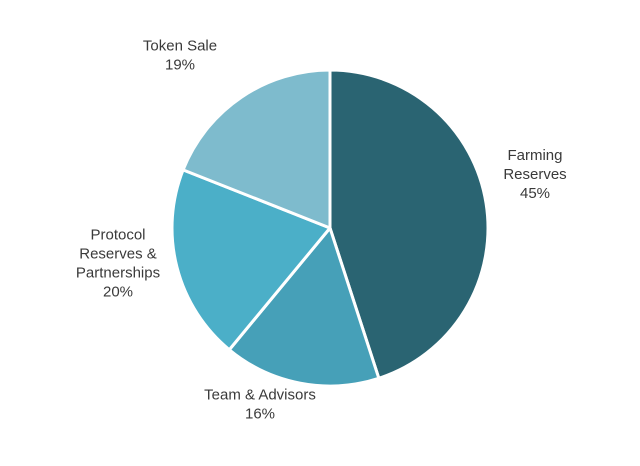 This screenshot has height=466, width=640. What do you see at coordinates (180, 46) in the screenshot?
I see `slice-name-label: Token Sale` at bounding box center [180, 46].